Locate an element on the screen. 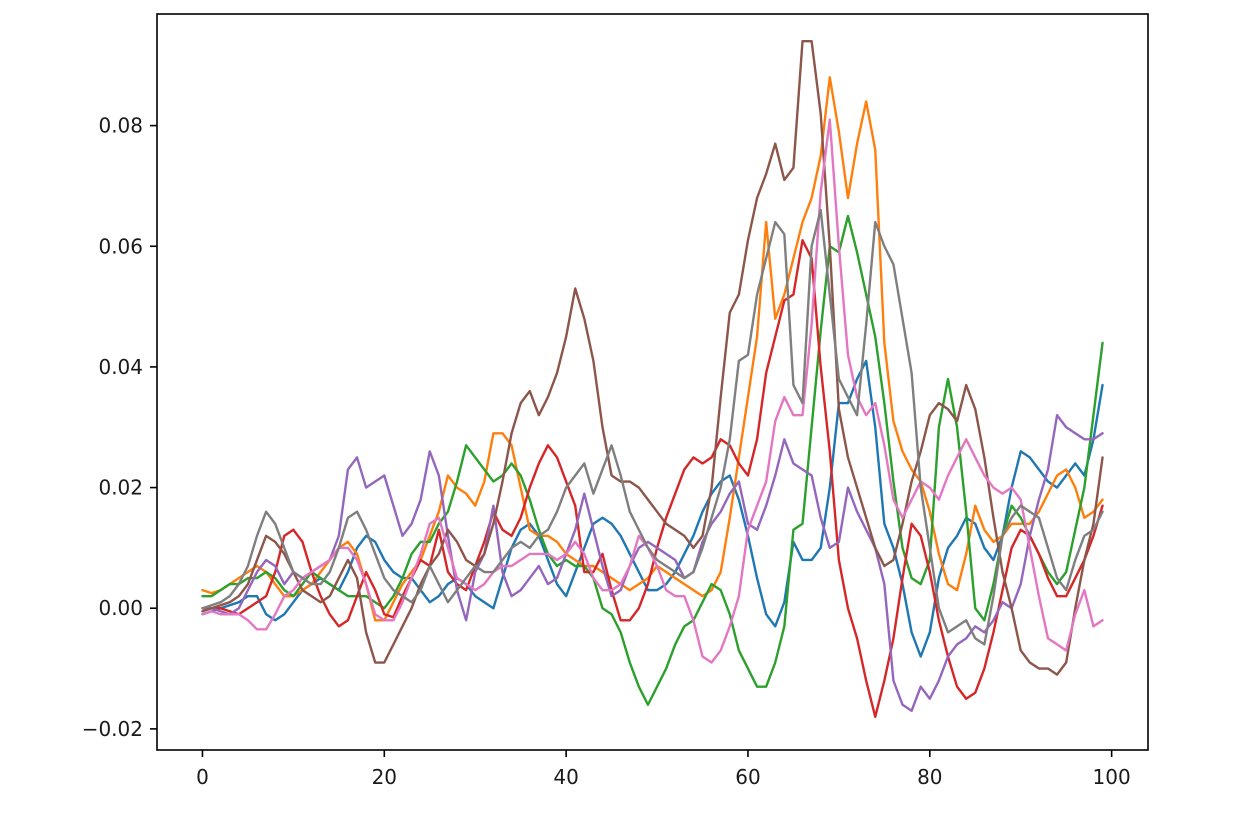 The image size is (1250, 824). x-tick-label: 20 is located at coordinates (384, 777).